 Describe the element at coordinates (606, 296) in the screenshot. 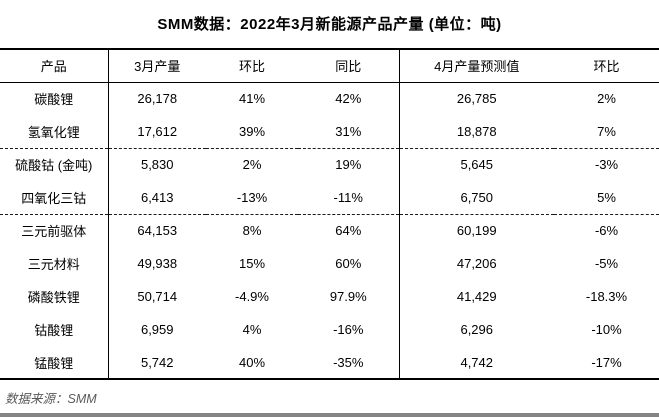

I see `value-cell: -18.3%` at that location.